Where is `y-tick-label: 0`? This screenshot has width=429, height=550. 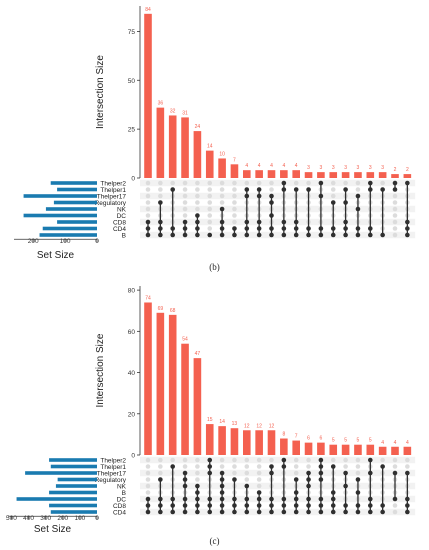 y-tick-label: 0 is located at coordinates (133, 179).